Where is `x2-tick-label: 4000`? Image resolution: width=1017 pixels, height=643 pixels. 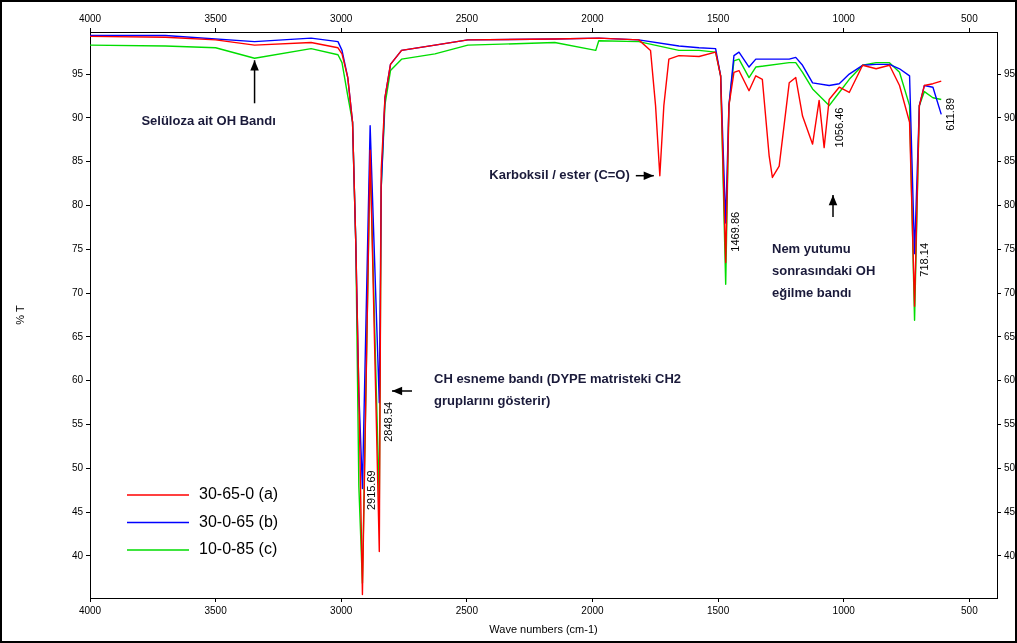
x2-tick-label: 4000 is located at coordinates (90, 18).